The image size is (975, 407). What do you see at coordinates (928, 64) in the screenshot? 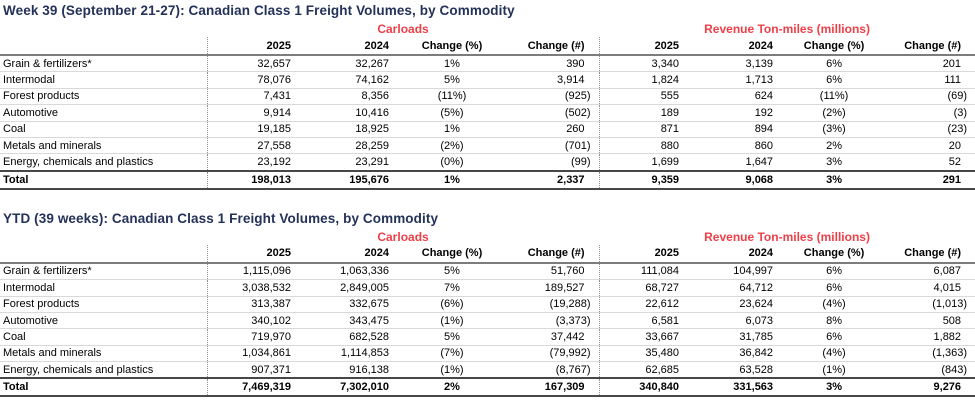
I see `value-cell: 201` at bounding box center [928, 64].